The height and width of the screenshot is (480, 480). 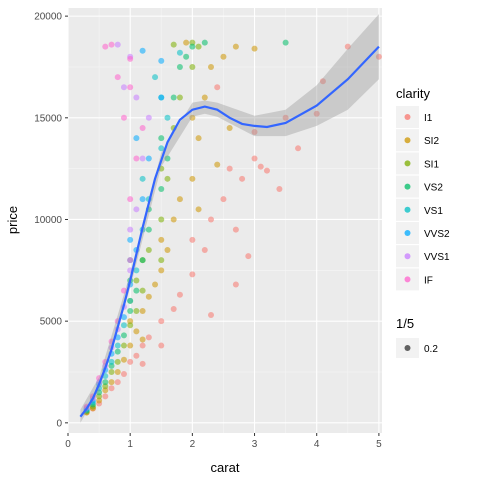 What do you see at coordinates (407, 233) in the screenshot?
I see `legend-swatch-vvs2` at bounding box center [407, 233].